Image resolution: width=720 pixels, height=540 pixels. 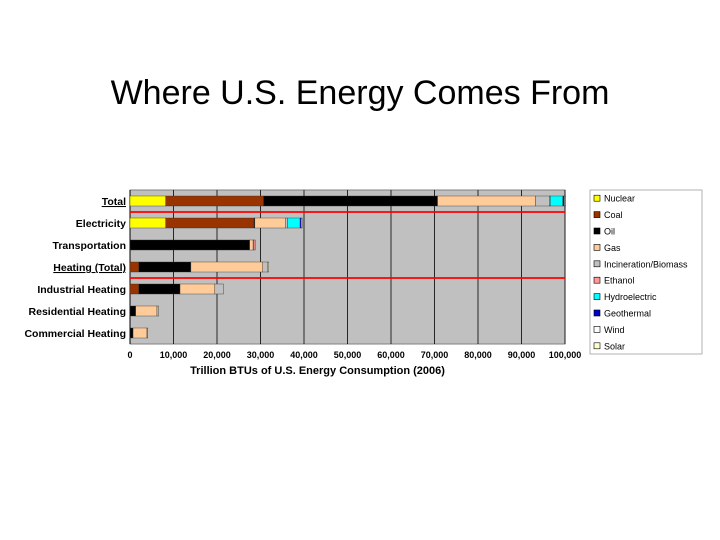 What do you see at coordinates (609, 232) in the screenshot?
I see `legend-label: Oil` at bounding box center [609, 232].